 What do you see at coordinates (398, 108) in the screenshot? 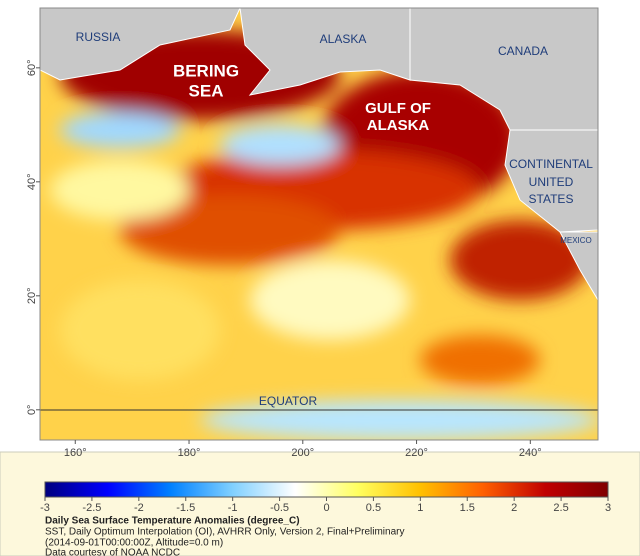
I see `label: GULF OF` at bounding box center [398, 108].